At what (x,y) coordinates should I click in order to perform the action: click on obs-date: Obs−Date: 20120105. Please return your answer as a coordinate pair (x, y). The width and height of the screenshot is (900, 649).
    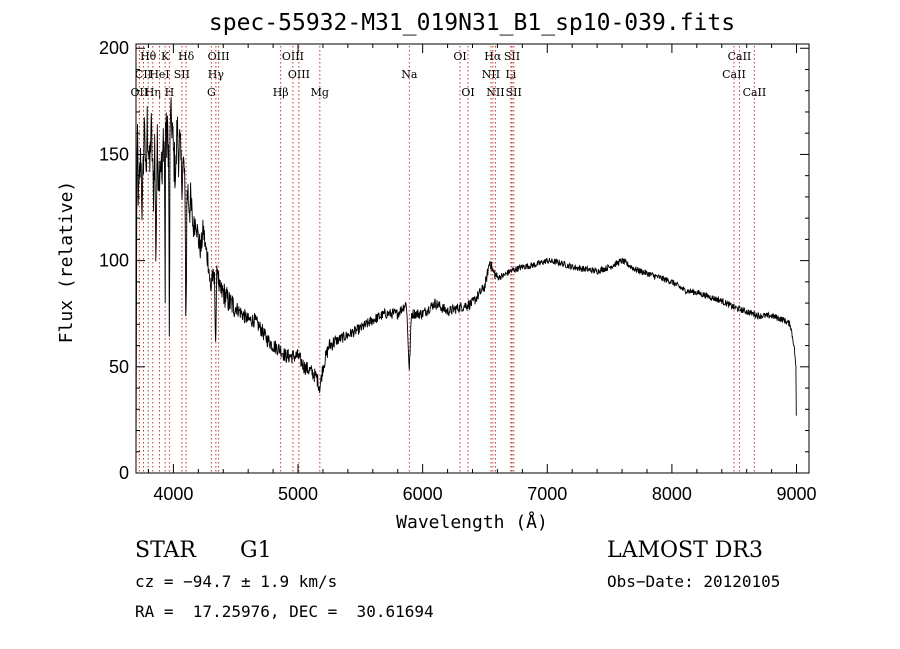
    Looking at the image, I should click on (694, 581).